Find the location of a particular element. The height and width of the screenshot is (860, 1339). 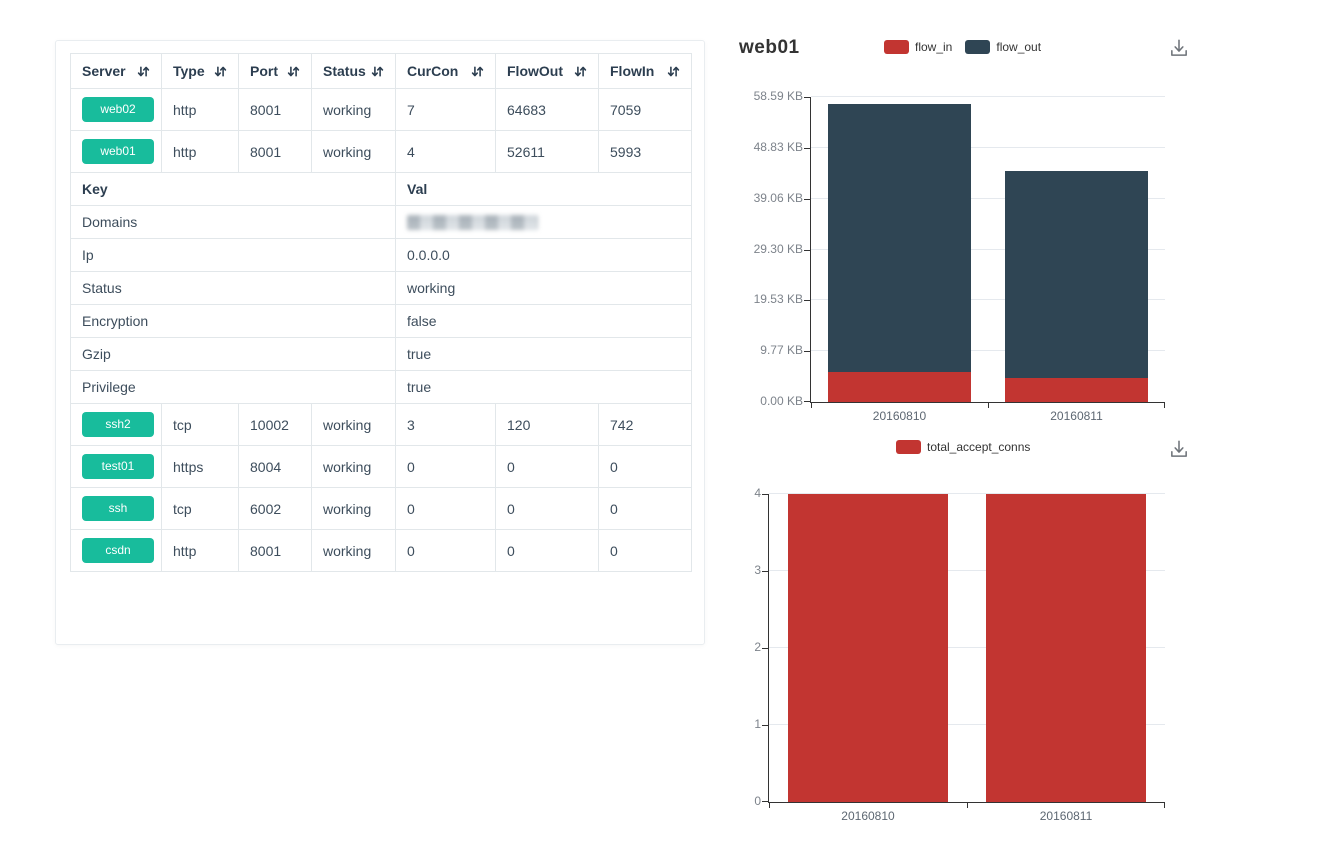

column-header-server: Server is located at coordinates (116, 71).